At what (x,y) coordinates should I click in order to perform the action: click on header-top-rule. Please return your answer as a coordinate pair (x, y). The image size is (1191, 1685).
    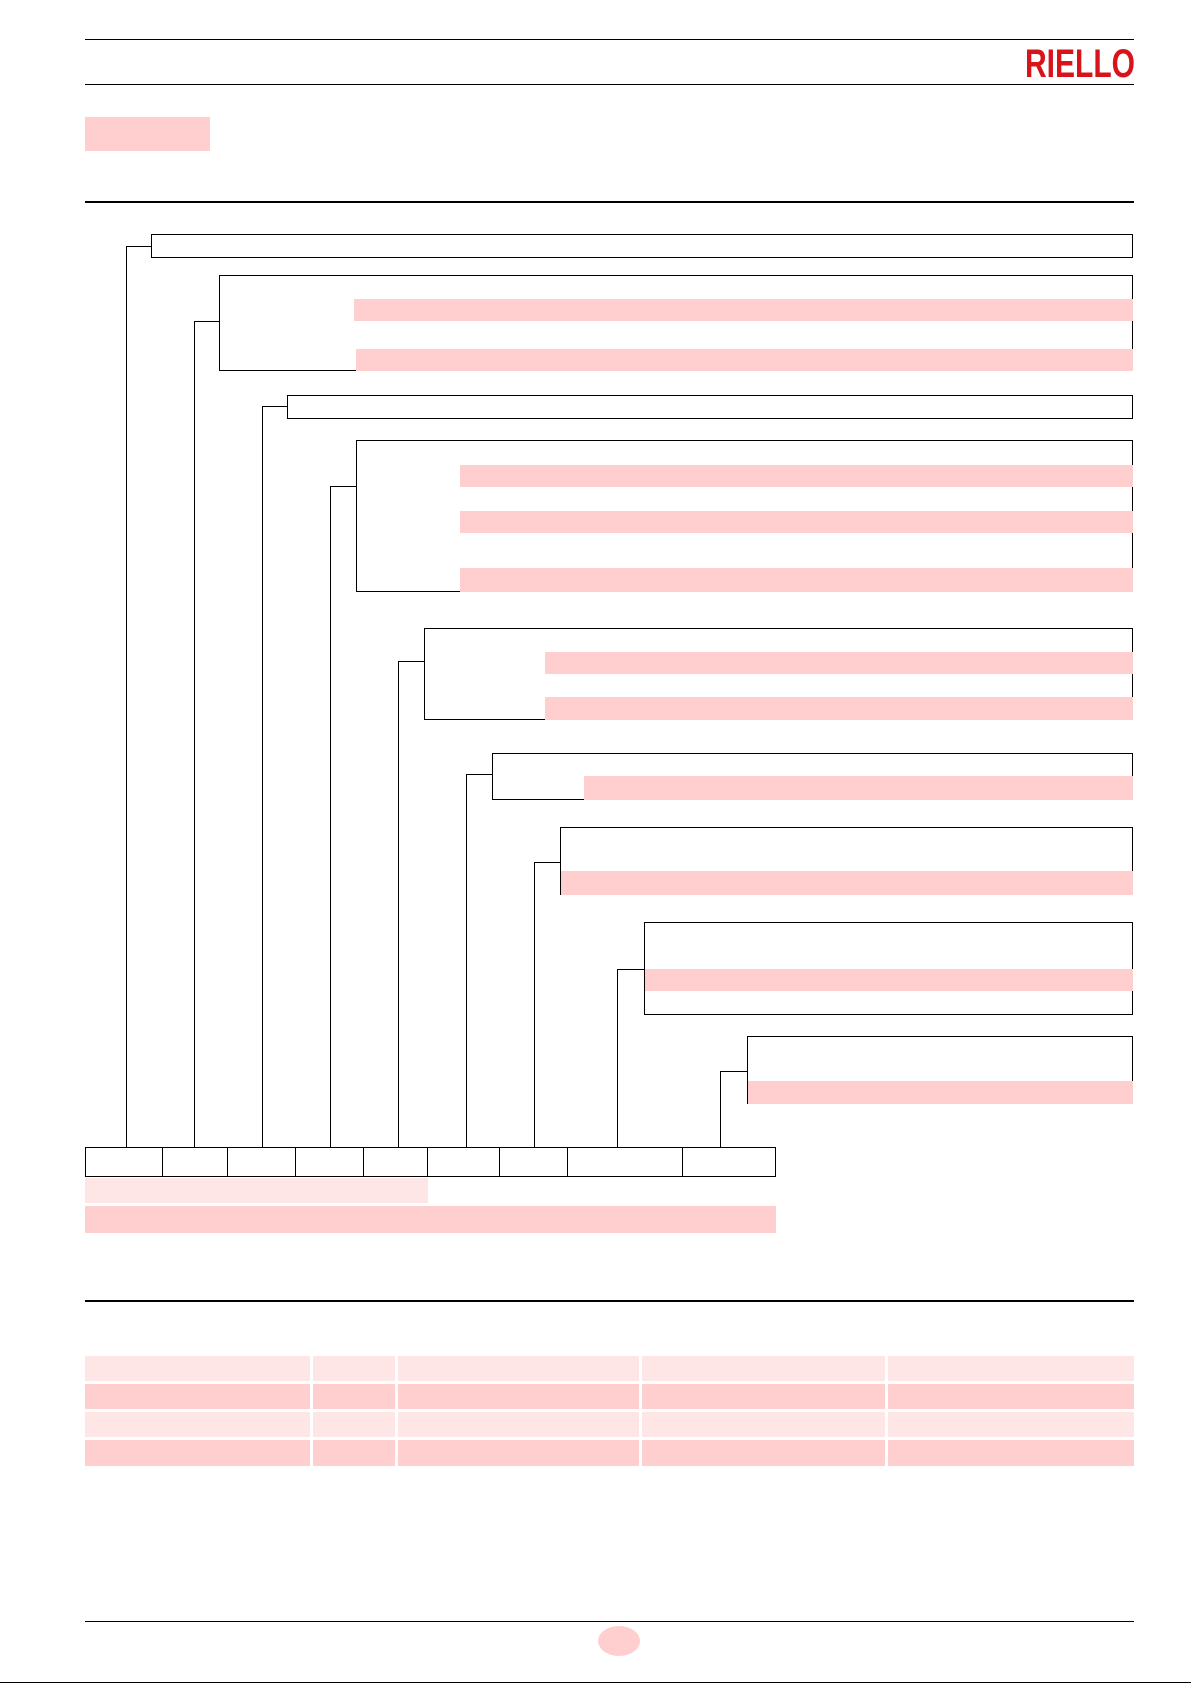
    Looking at the image, I should click on (609, 39).